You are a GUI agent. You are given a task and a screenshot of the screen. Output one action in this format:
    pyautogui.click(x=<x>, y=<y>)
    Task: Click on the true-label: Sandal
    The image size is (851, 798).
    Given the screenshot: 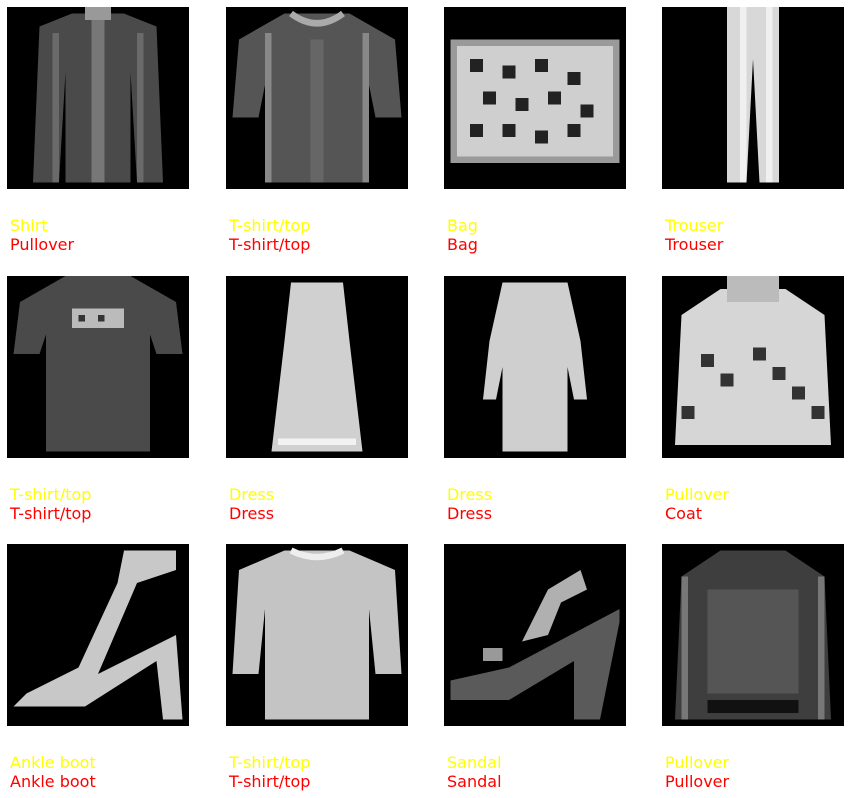 What is the action you would take?
    pyautogui.click(x=474, y=762)
    